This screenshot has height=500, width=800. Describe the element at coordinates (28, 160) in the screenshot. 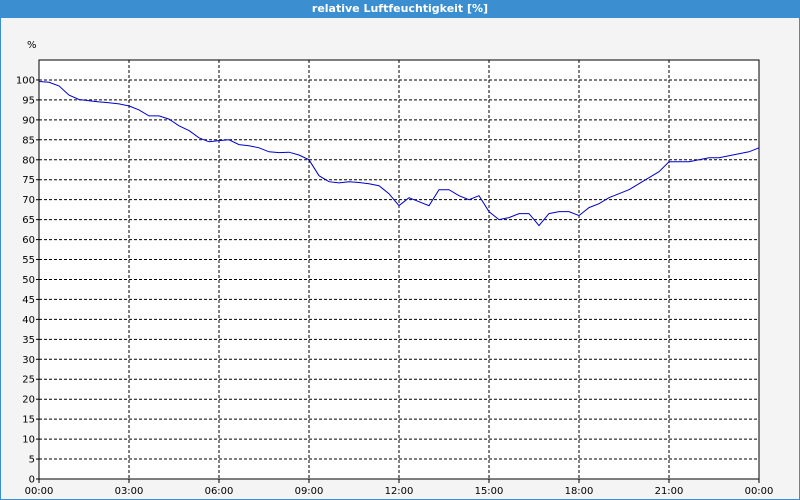

I see `y-tick-label: 80` at that location.